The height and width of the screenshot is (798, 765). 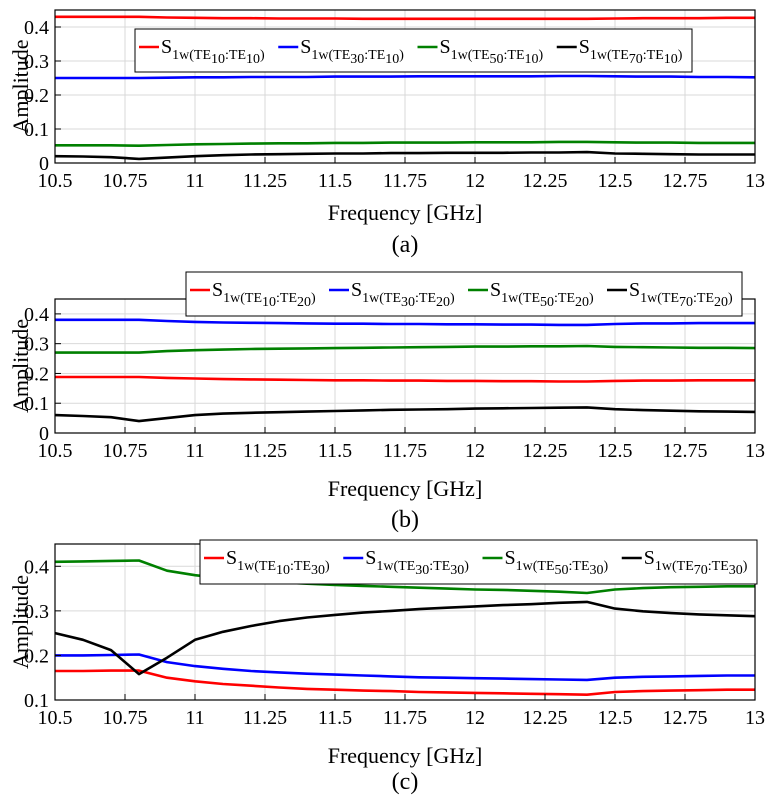 What do you see at coordinates (681, 294) in the screenshot?
I see `legend-entry: S1w(TE70:TE20)` at bounding box center [681, 294].